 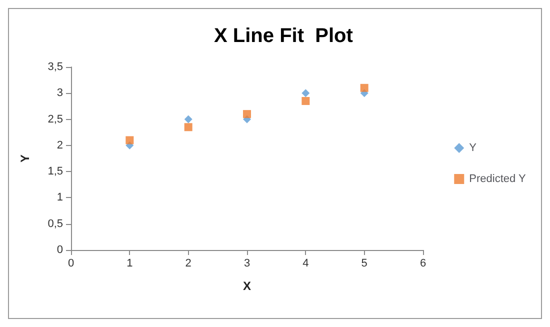 What do you see at coordinates (364, 264) in the screenshot?
I see `x-tick-label: 5` at bounding box center [364, 264].